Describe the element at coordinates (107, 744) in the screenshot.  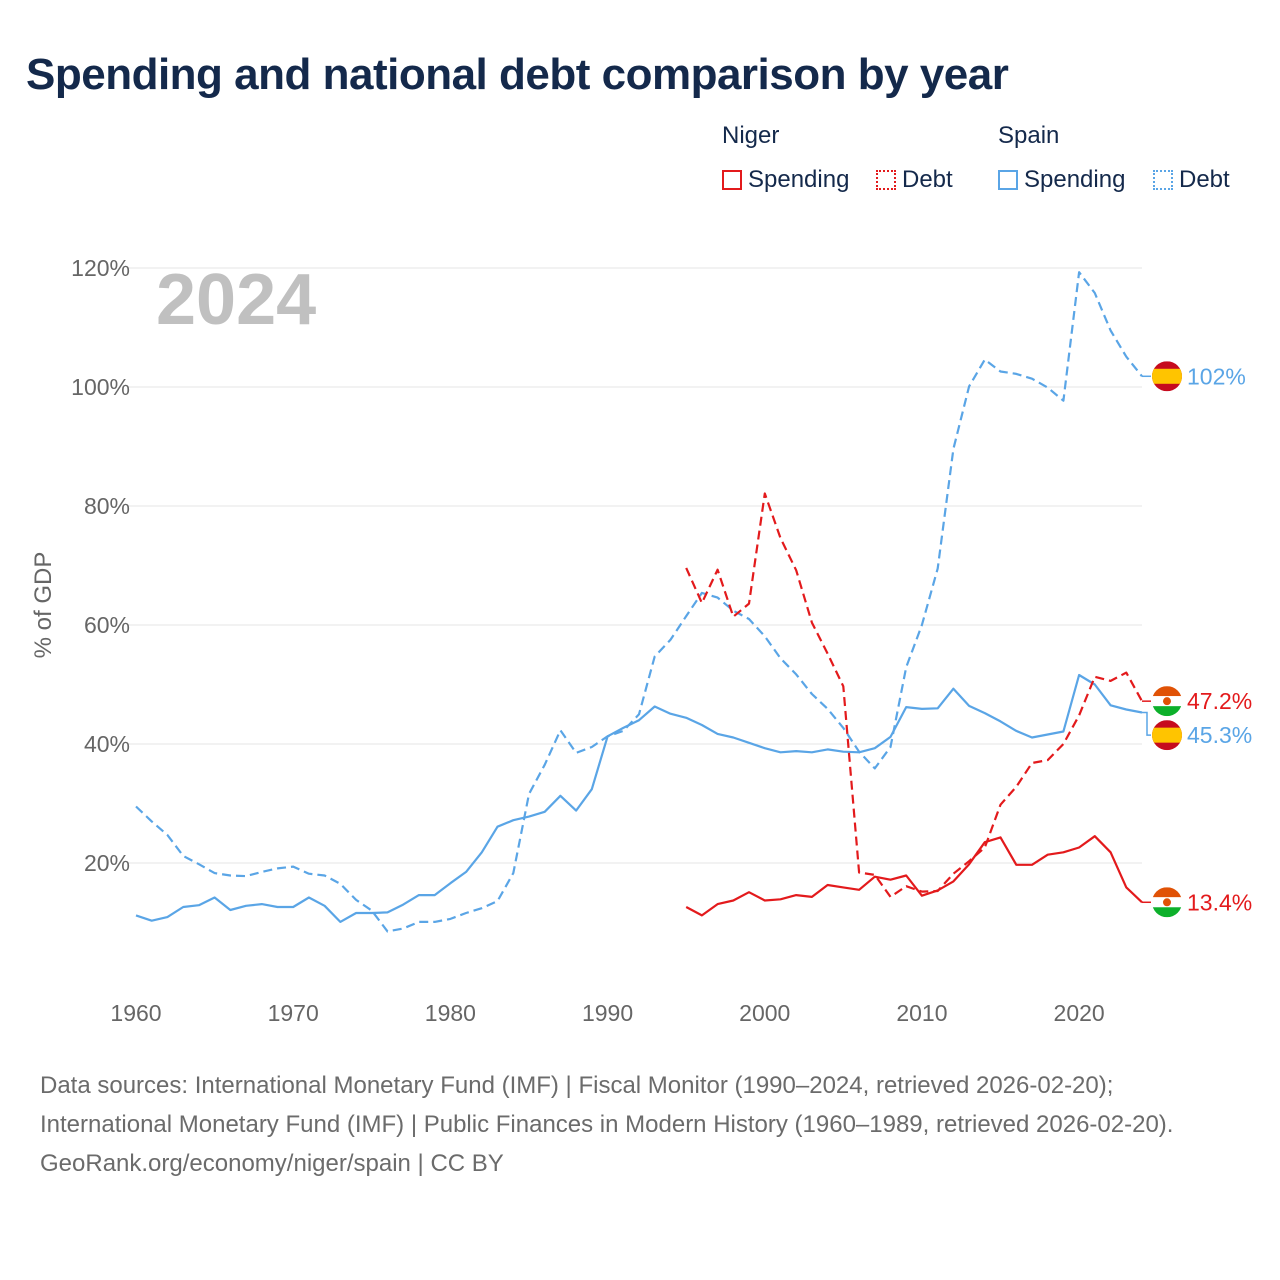
I see `y-tick-label: 40%` at that location.